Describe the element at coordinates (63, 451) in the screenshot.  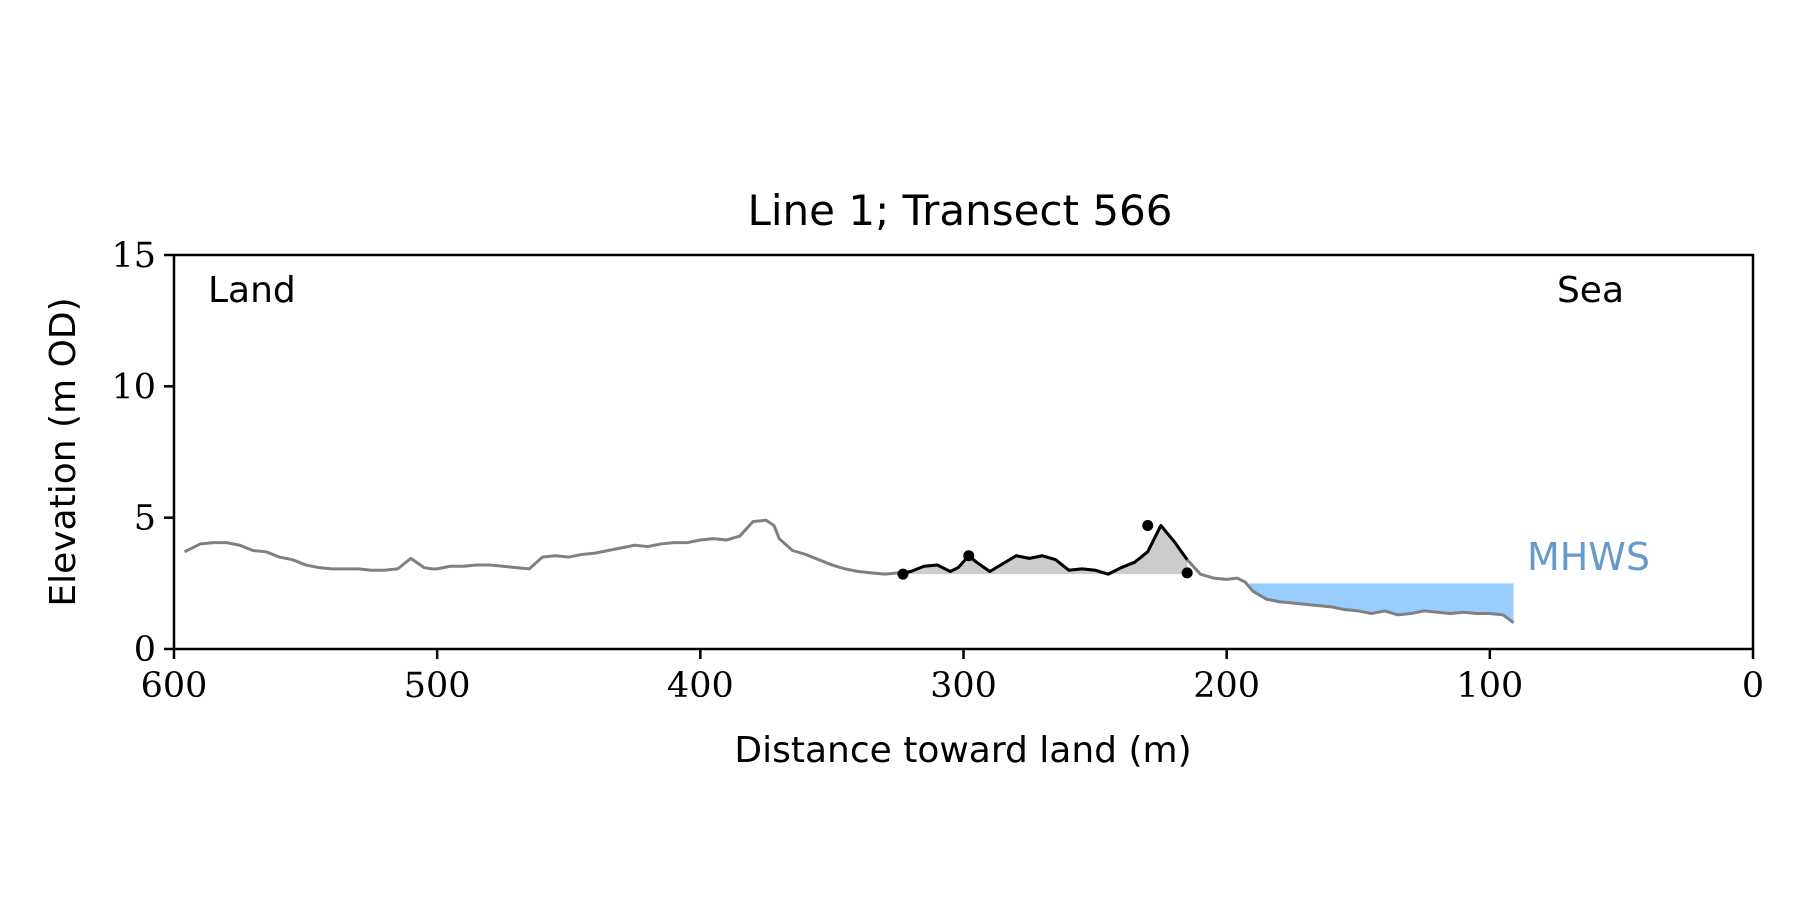
I see `y-axis-label: Elevation (m OD)` at that location.